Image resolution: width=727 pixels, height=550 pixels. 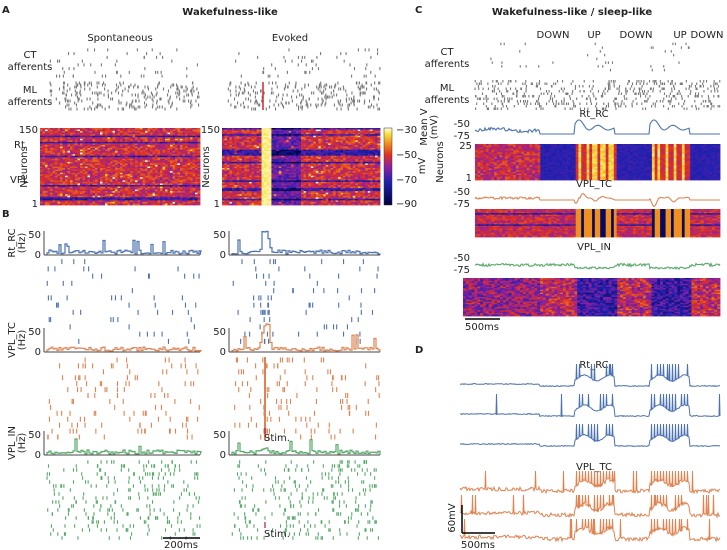 What do you see at coordinates (119, 38) in the screenshot?
I see `label: Spontaneous` at bounding box center [119, 38].